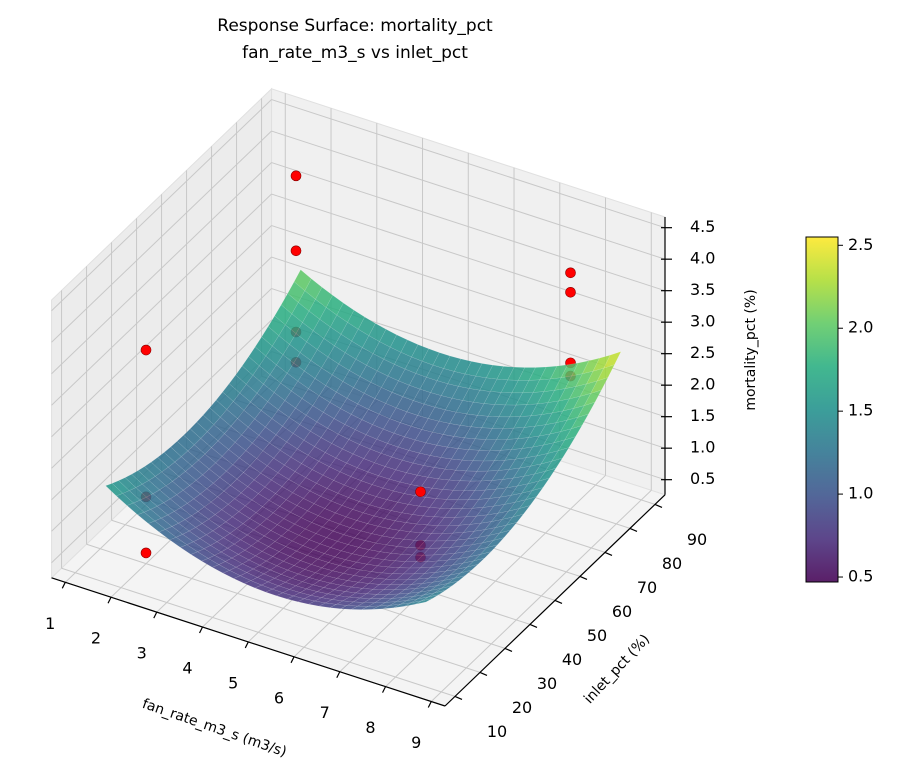  What do you see at coordinates (142, 653) in the screenshot?
I see `x-tick-label: 3` at bounding box center [142, 653].